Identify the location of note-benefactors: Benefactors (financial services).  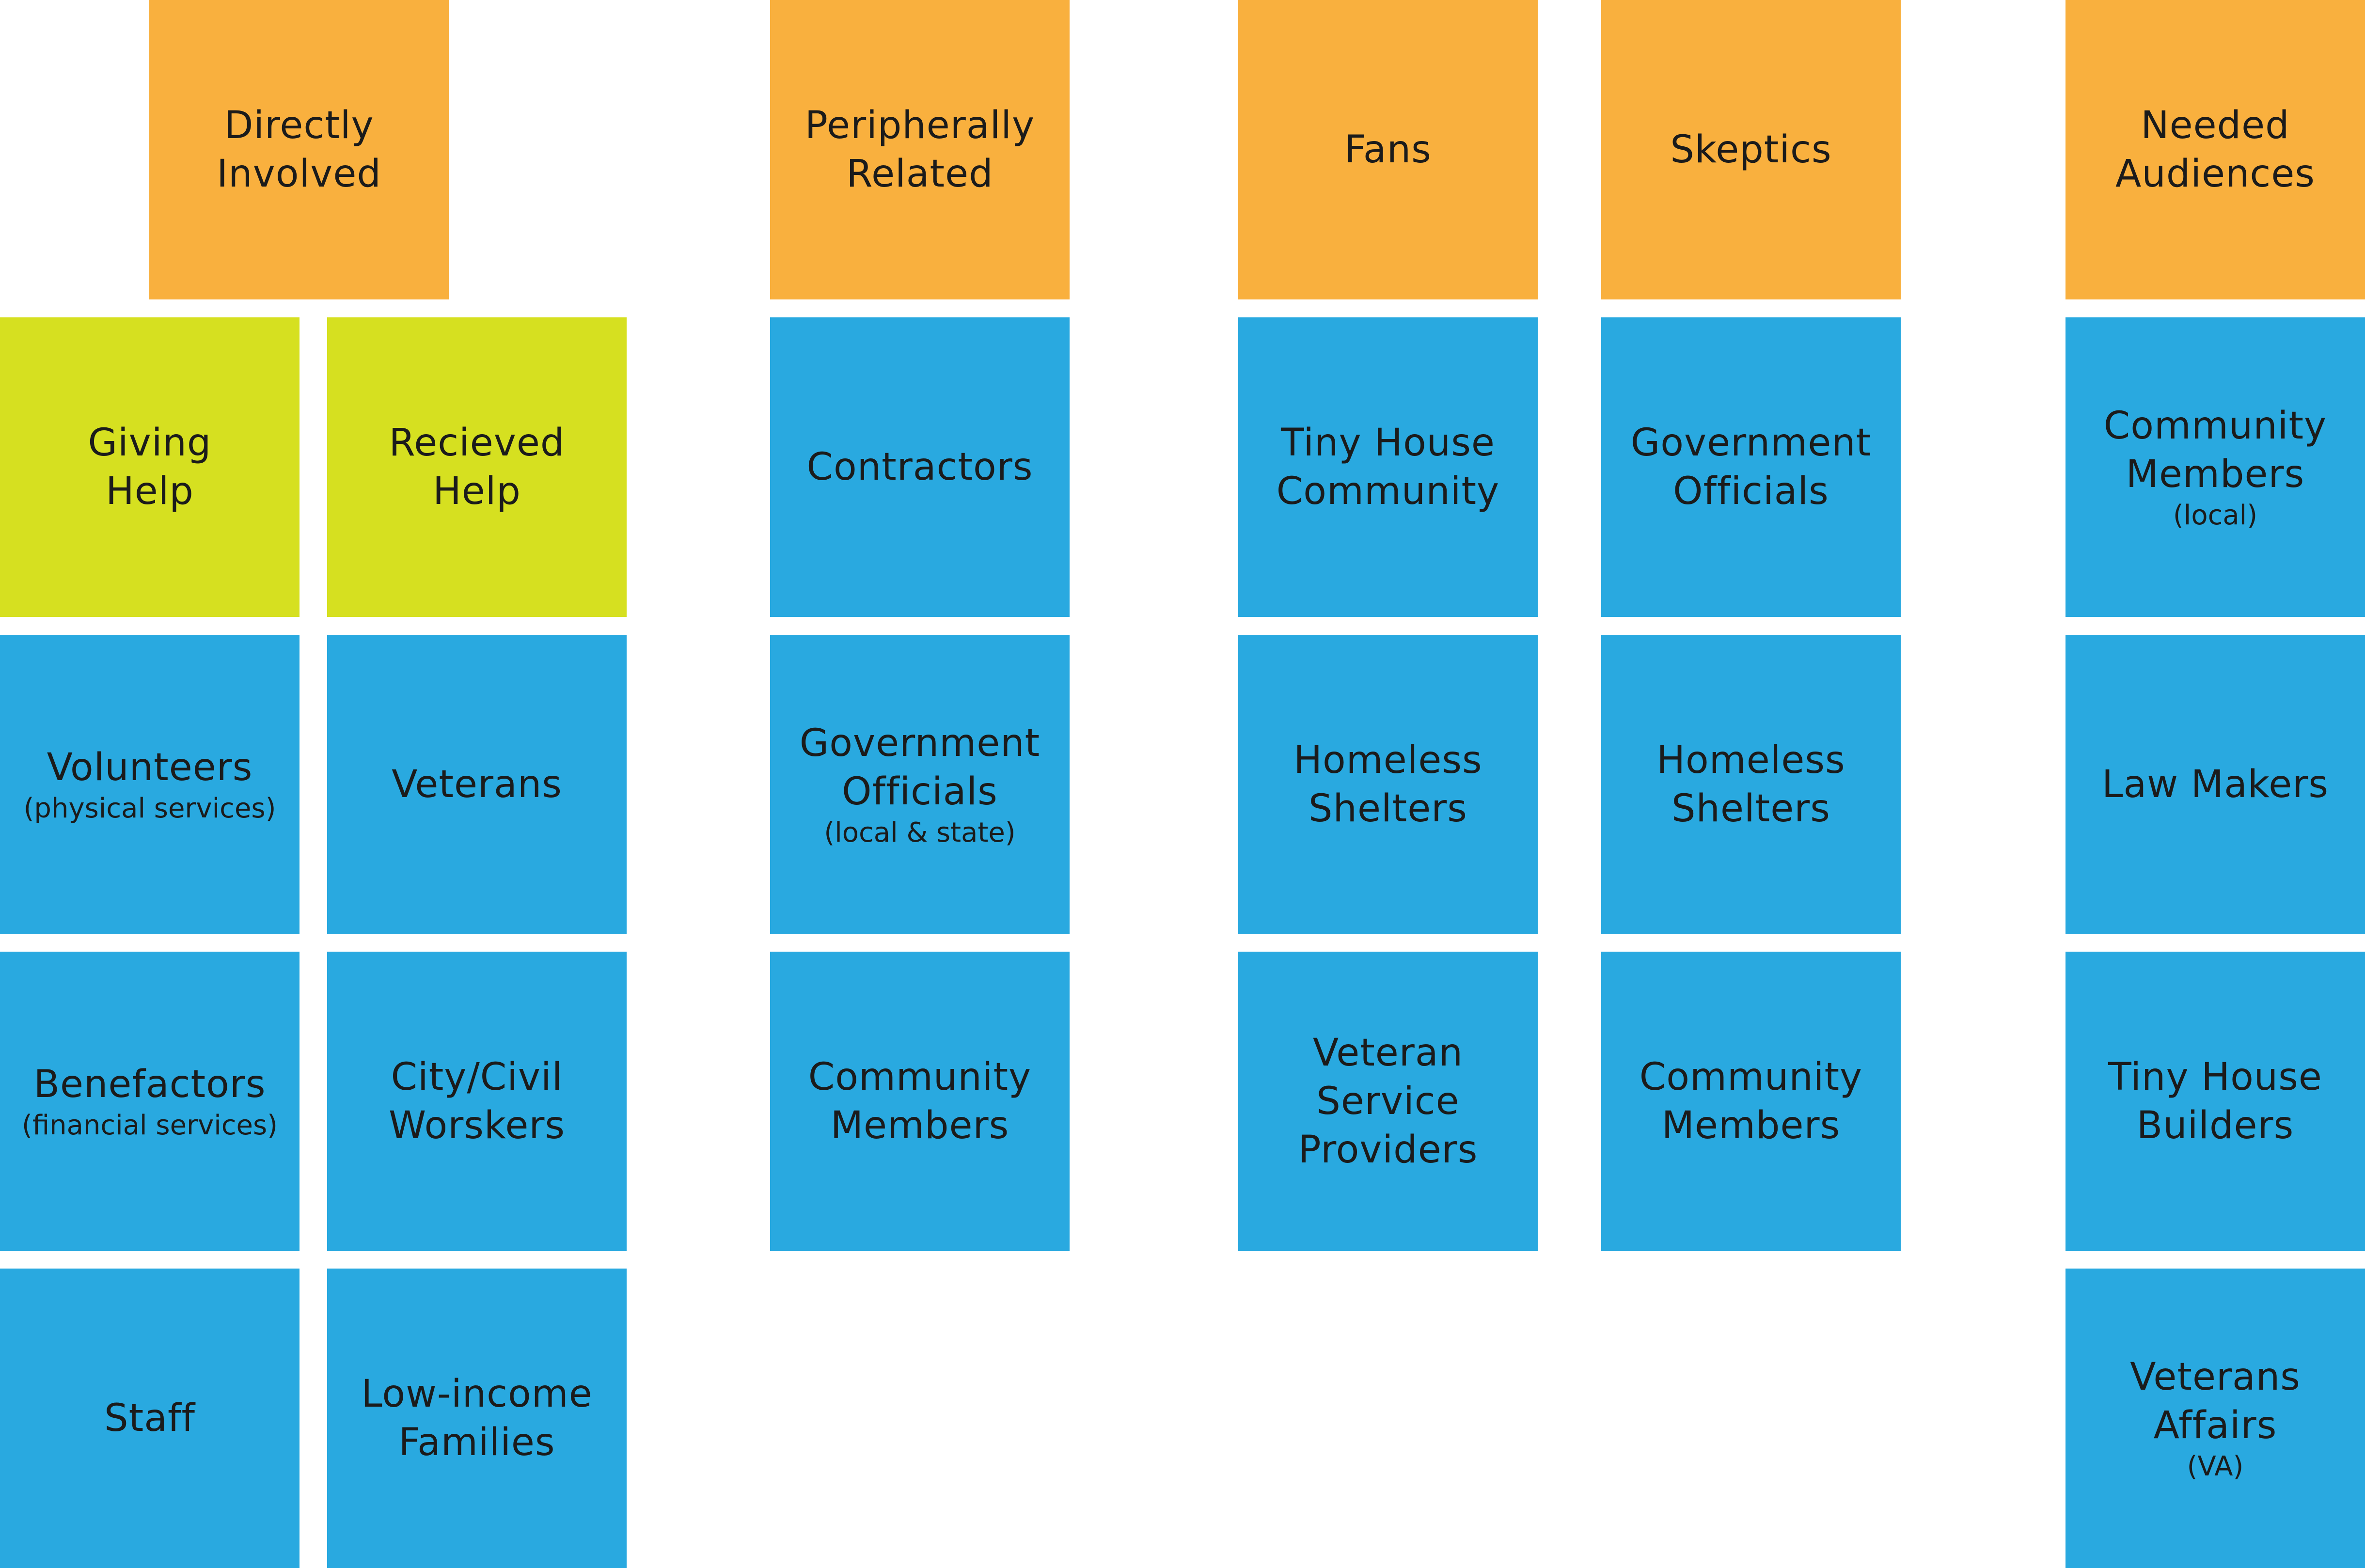
(150, 1102).